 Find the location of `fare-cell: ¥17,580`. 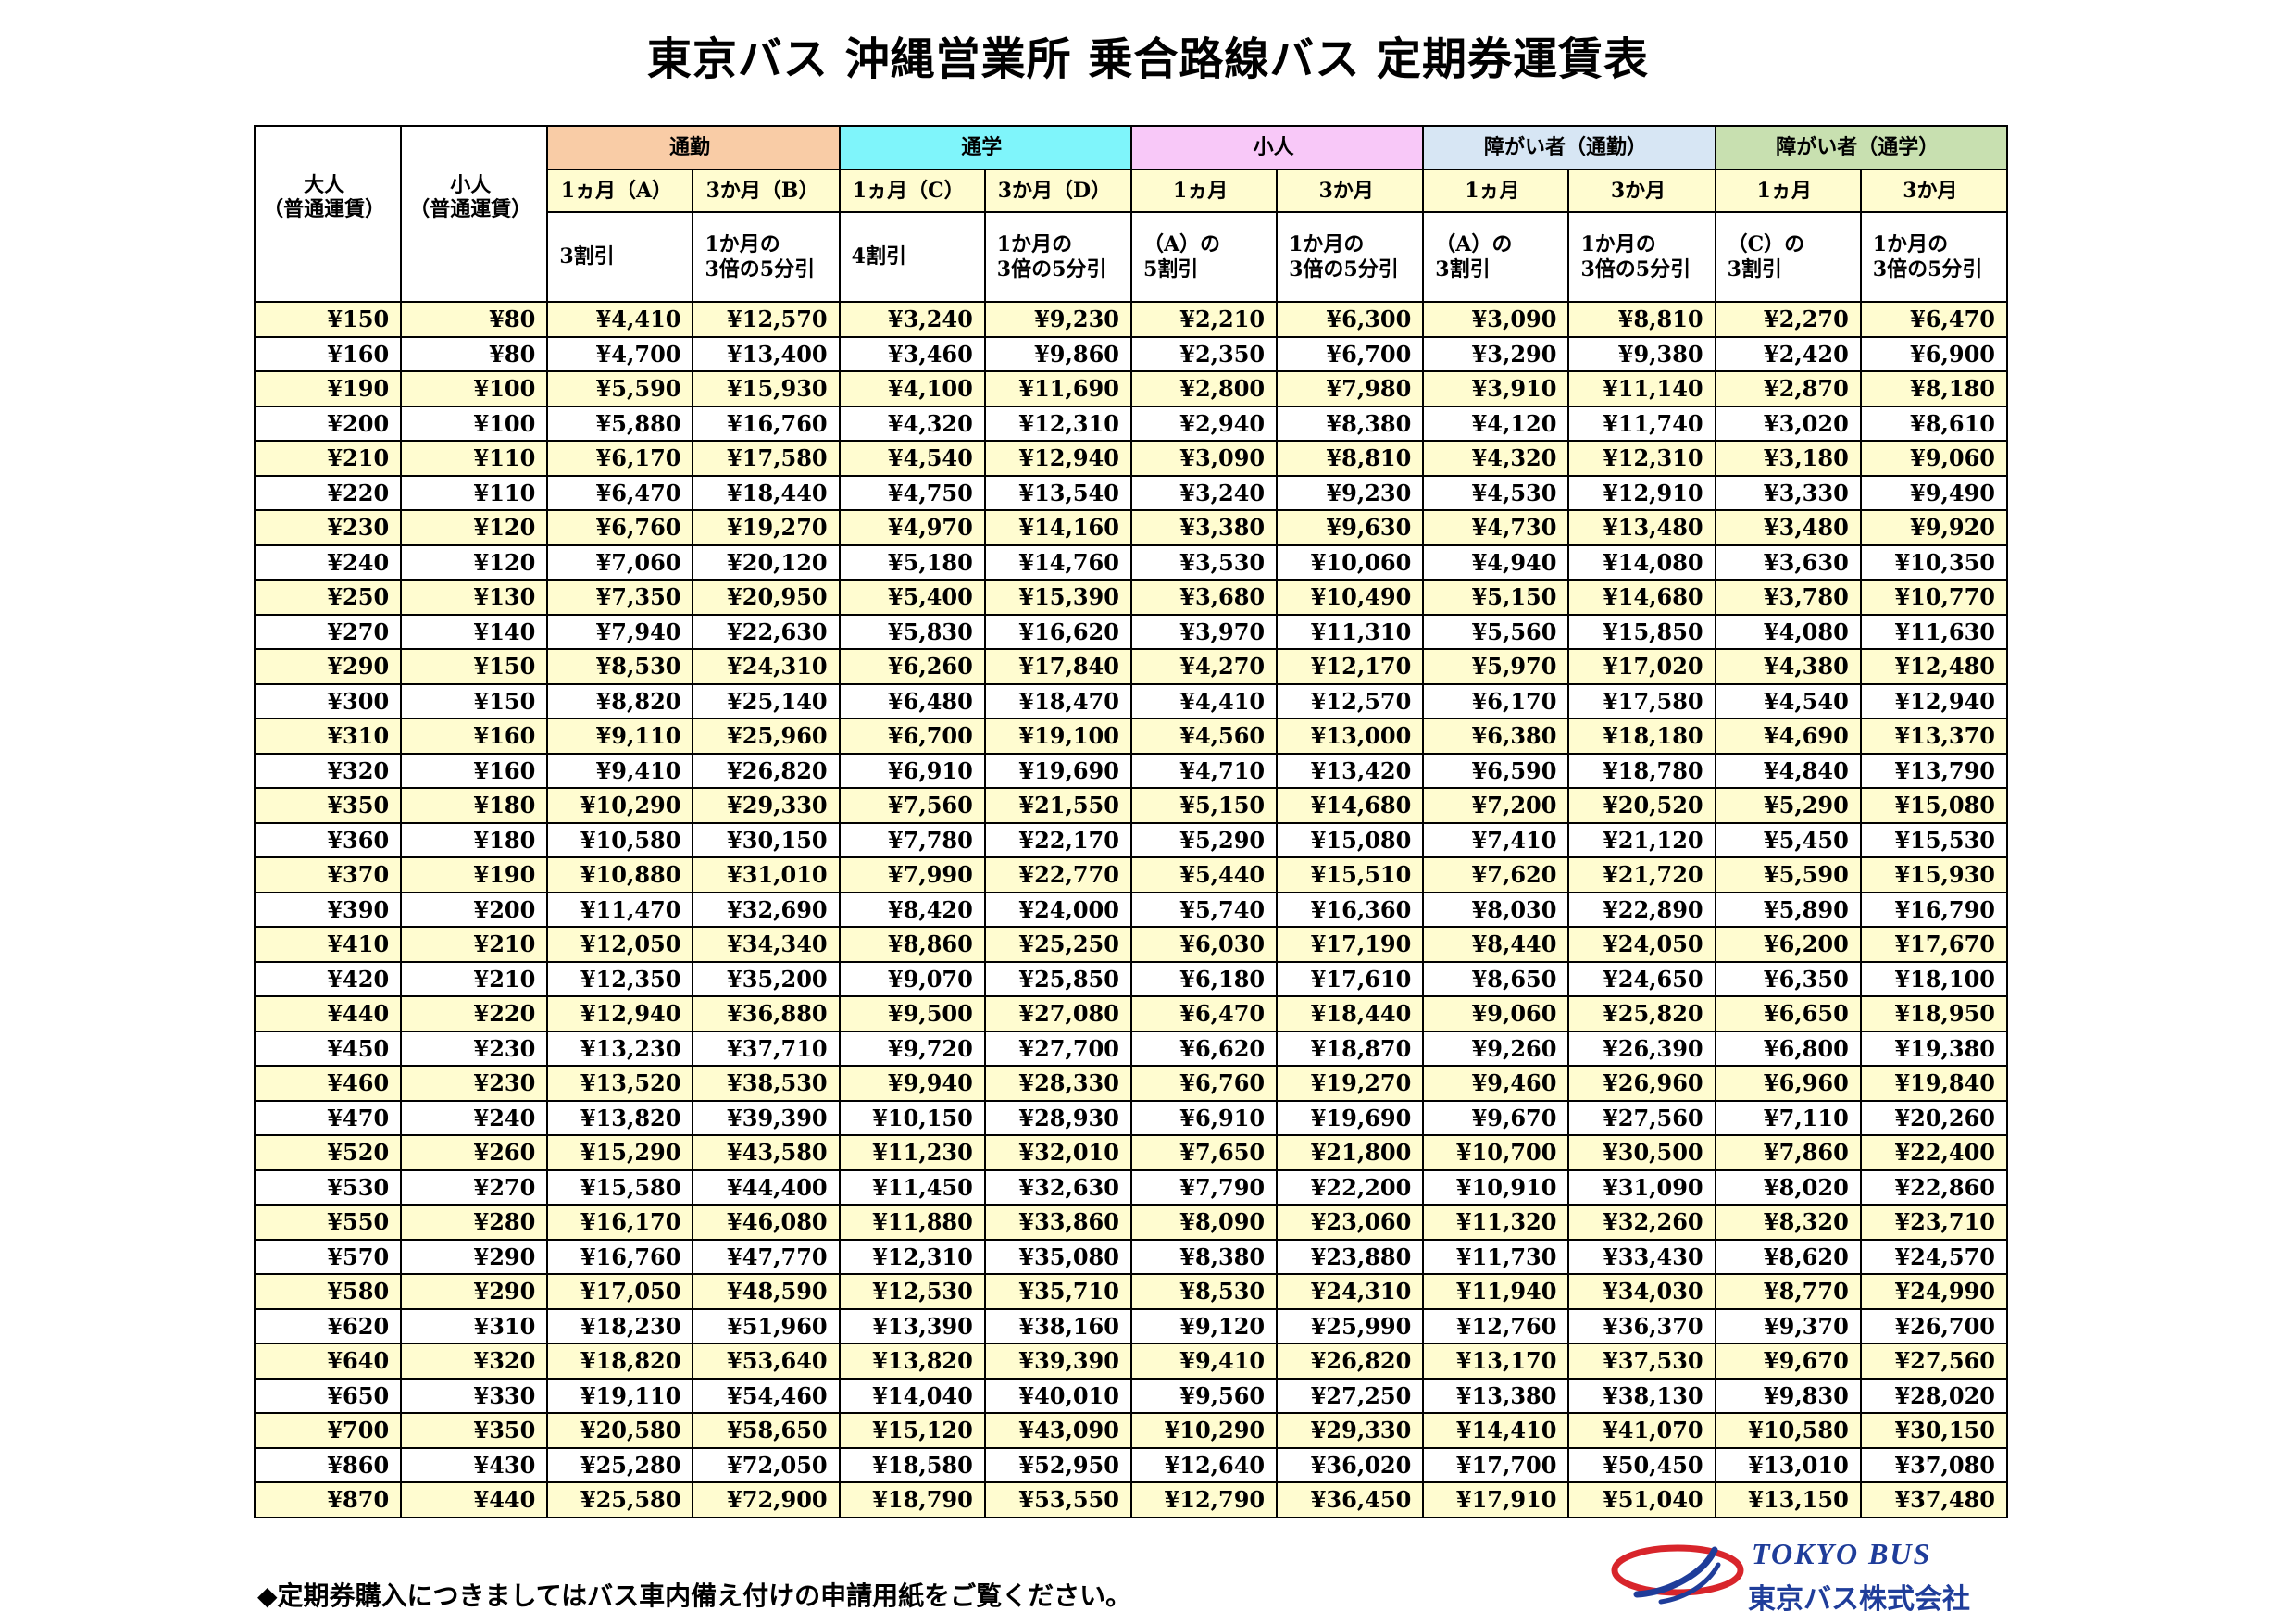

fare-cell: ¥17,580 is located at coordinates (1641, 700).